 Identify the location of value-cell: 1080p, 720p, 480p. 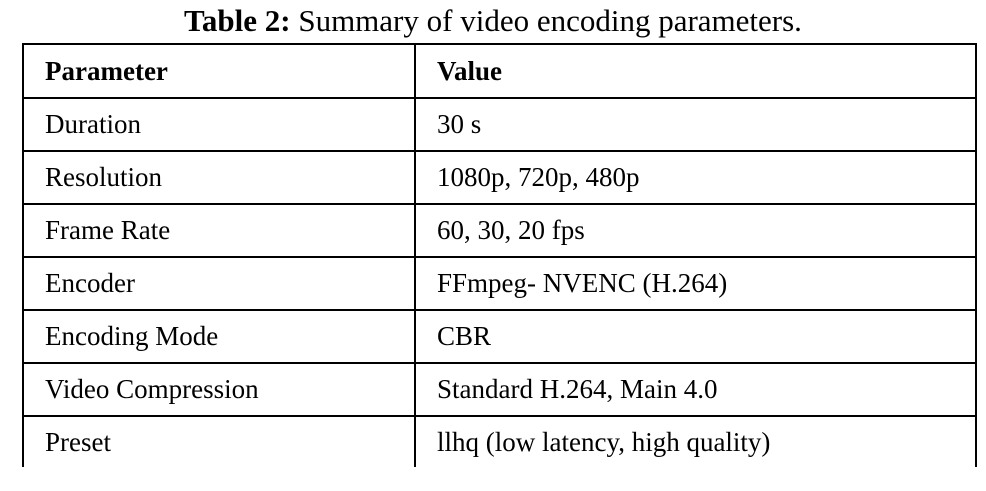
(695, 177).